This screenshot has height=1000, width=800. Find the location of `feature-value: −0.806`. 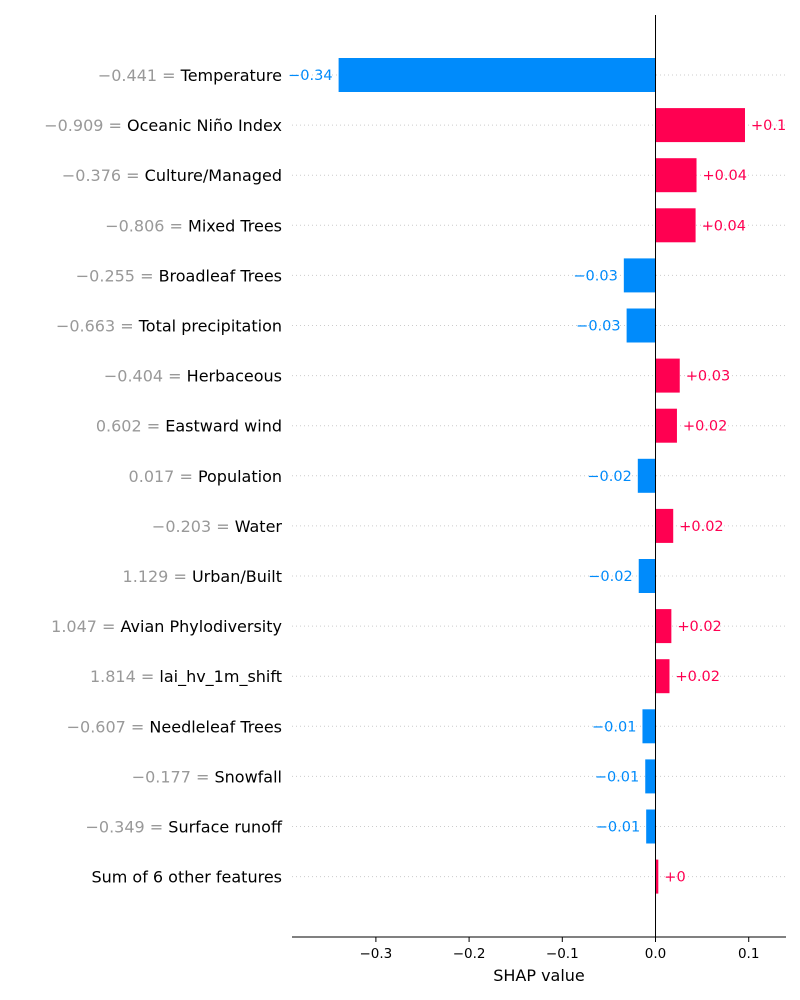

feature-value: −0.806 is located at coordinates (134, 225).